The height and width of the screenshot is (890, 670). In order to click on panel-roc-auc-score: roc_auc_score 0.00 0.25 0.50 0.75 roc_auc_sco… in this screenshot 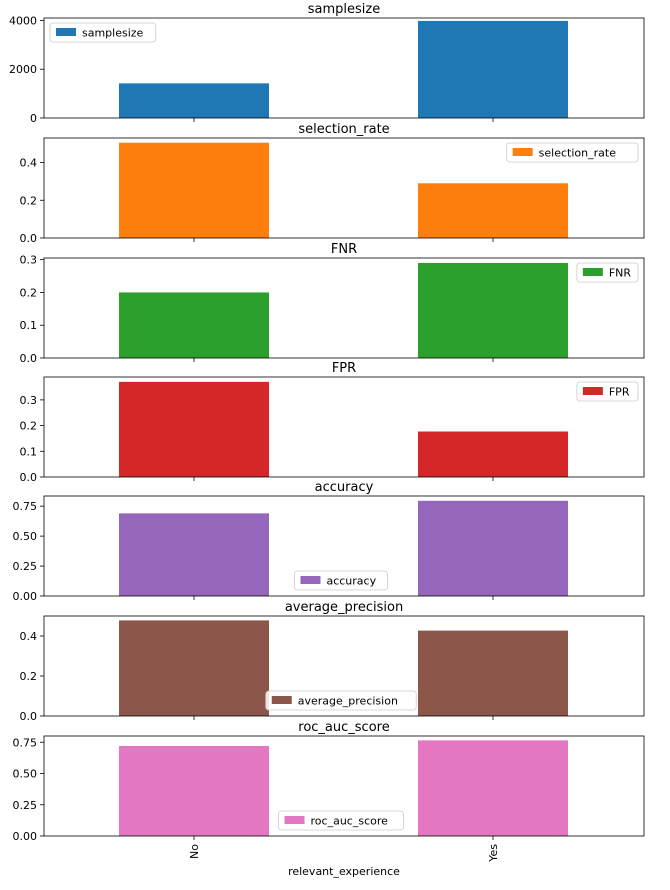, I will do `click(329, 781)`.